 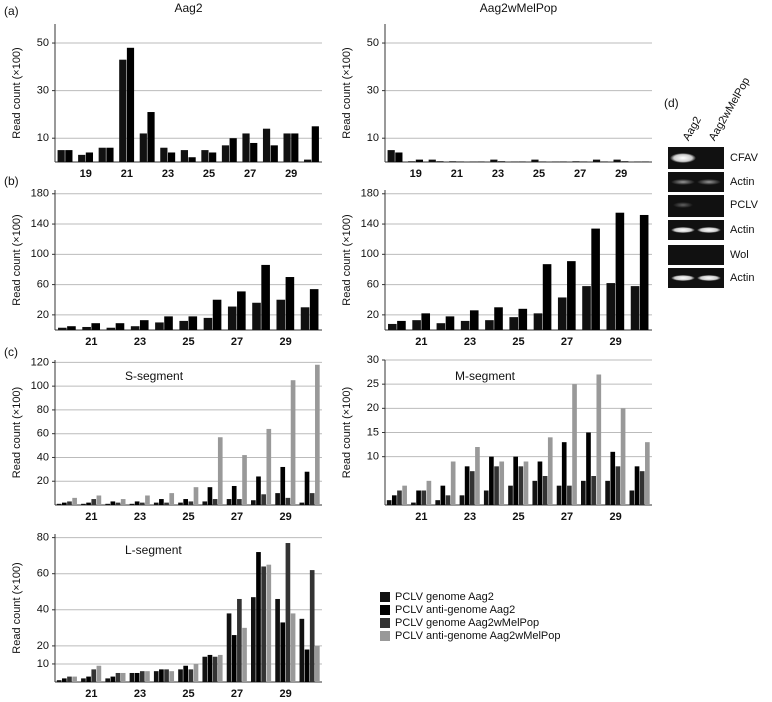 I want to click on y-tick-label: 180, so click(x=370, y=194).